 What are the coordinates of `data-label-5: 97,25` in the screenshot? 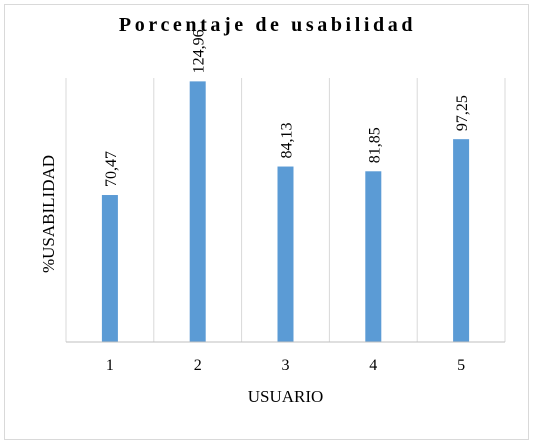 It's located at (462, 113).